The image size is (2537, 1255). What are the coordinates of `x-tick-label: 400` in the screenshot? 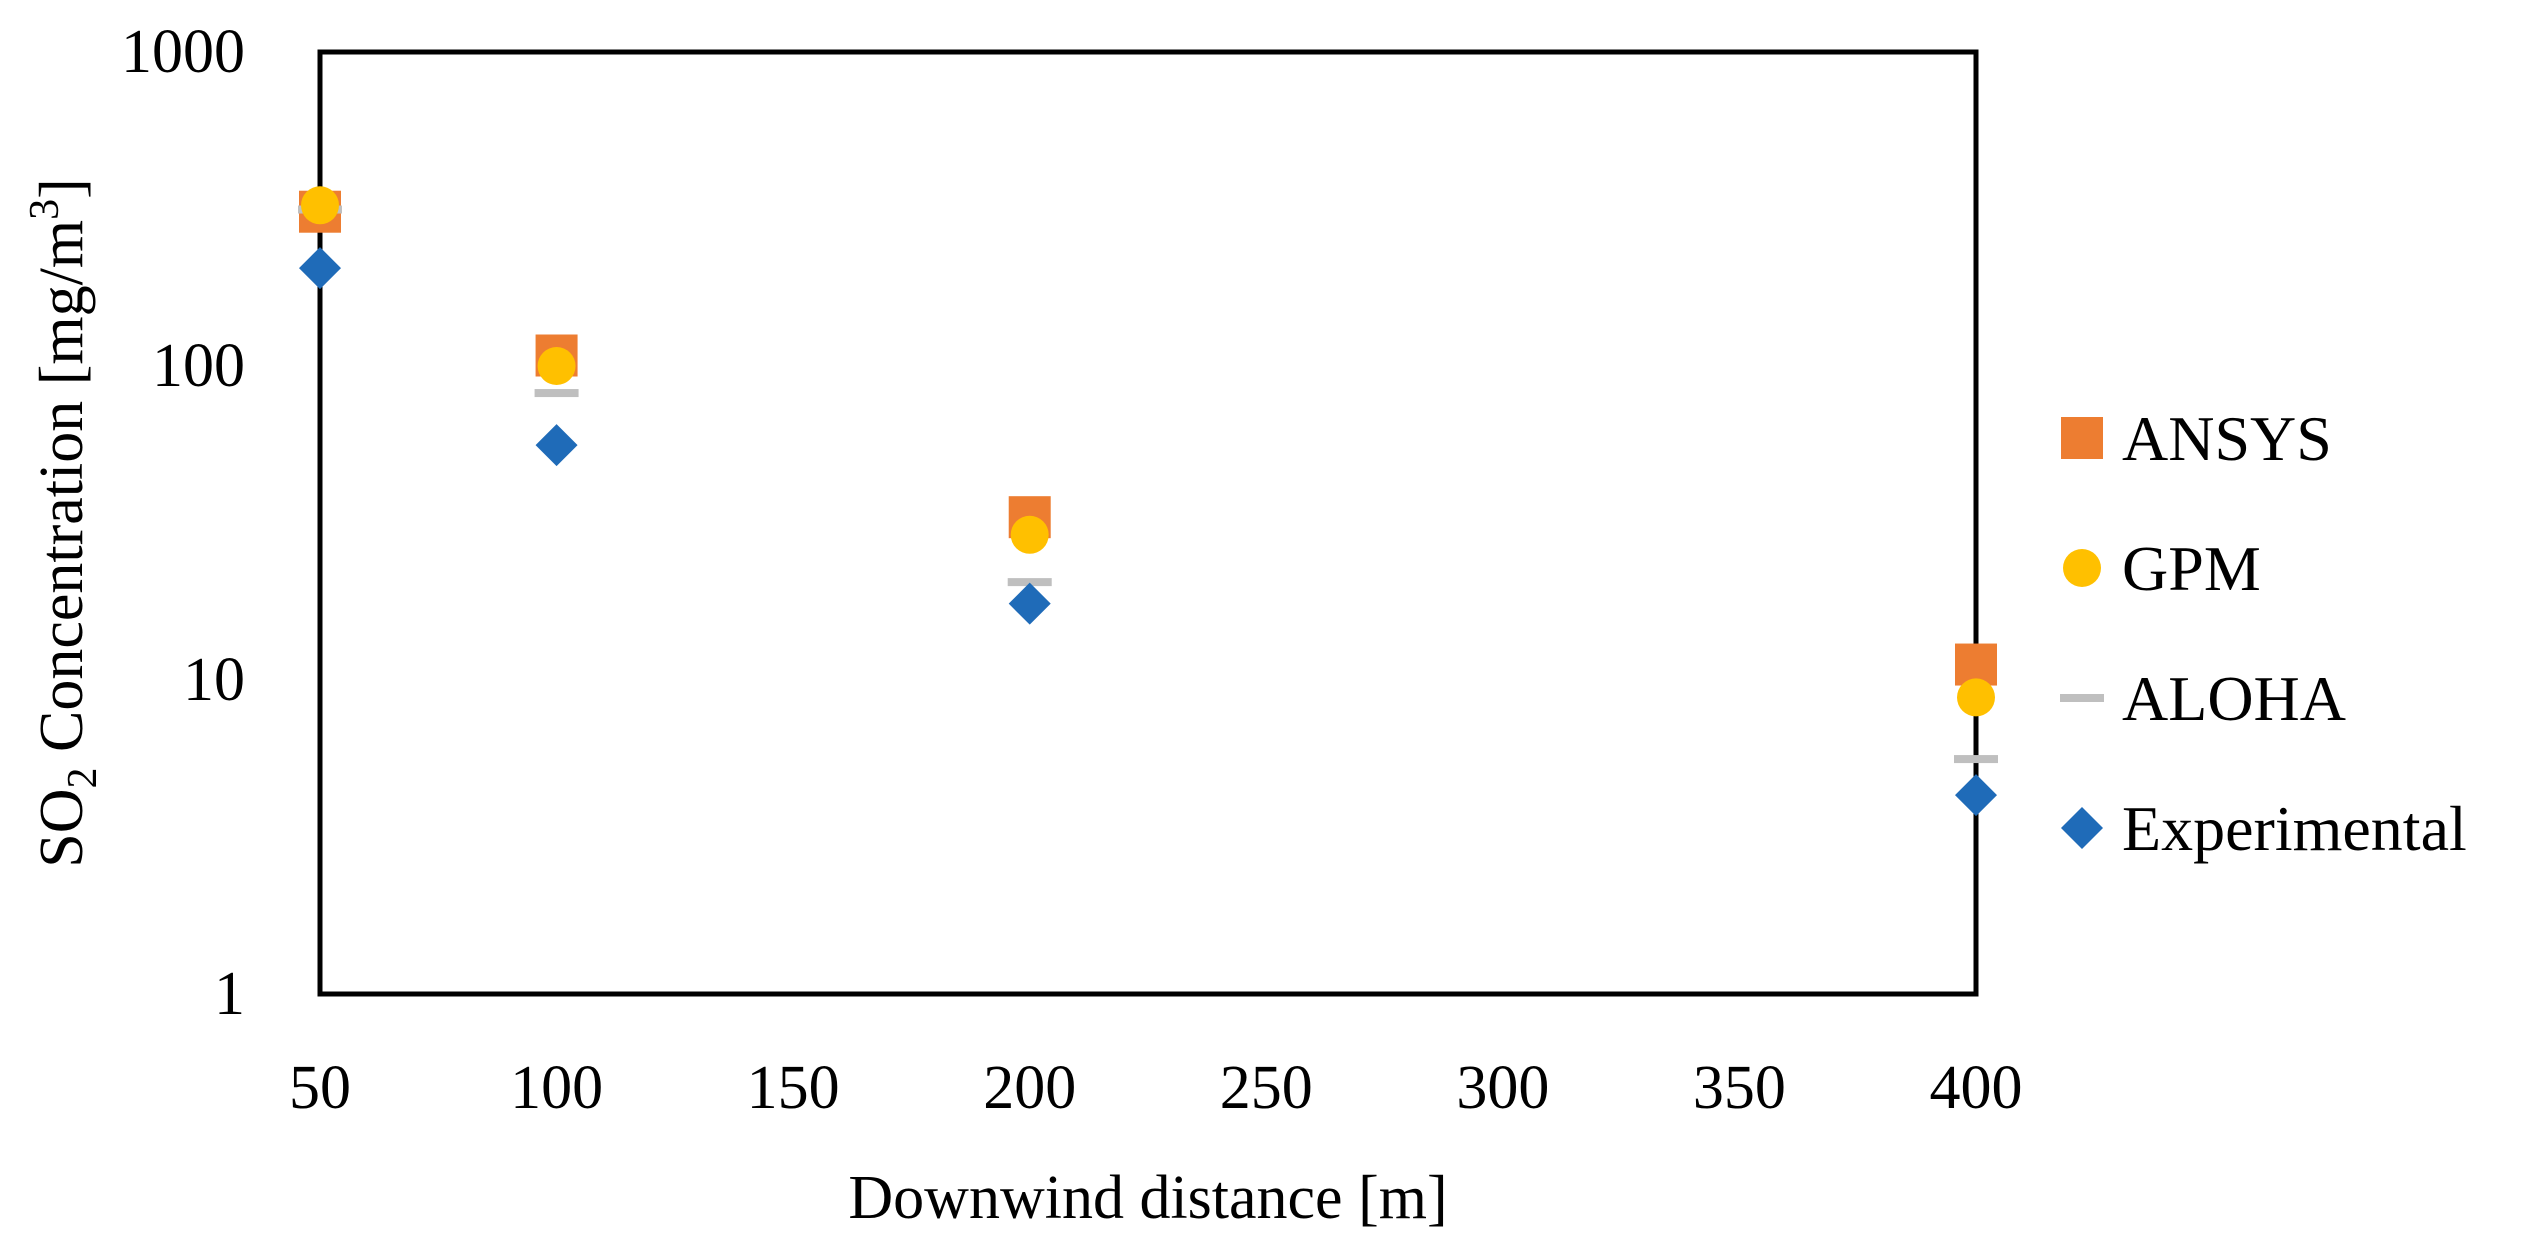 It's located at (1976, 1088).